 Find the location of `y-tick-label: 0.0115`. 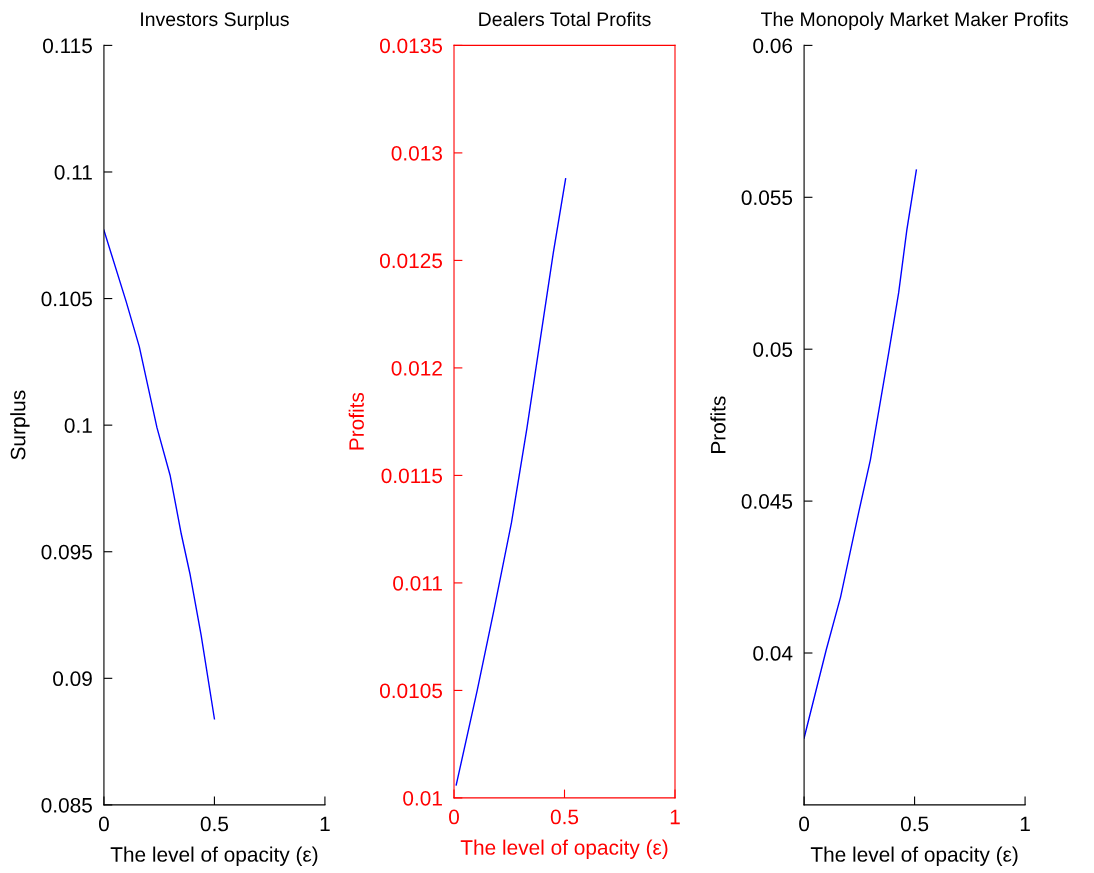

y-tick-label: 0.0115 is located at coordinates (412, 476).